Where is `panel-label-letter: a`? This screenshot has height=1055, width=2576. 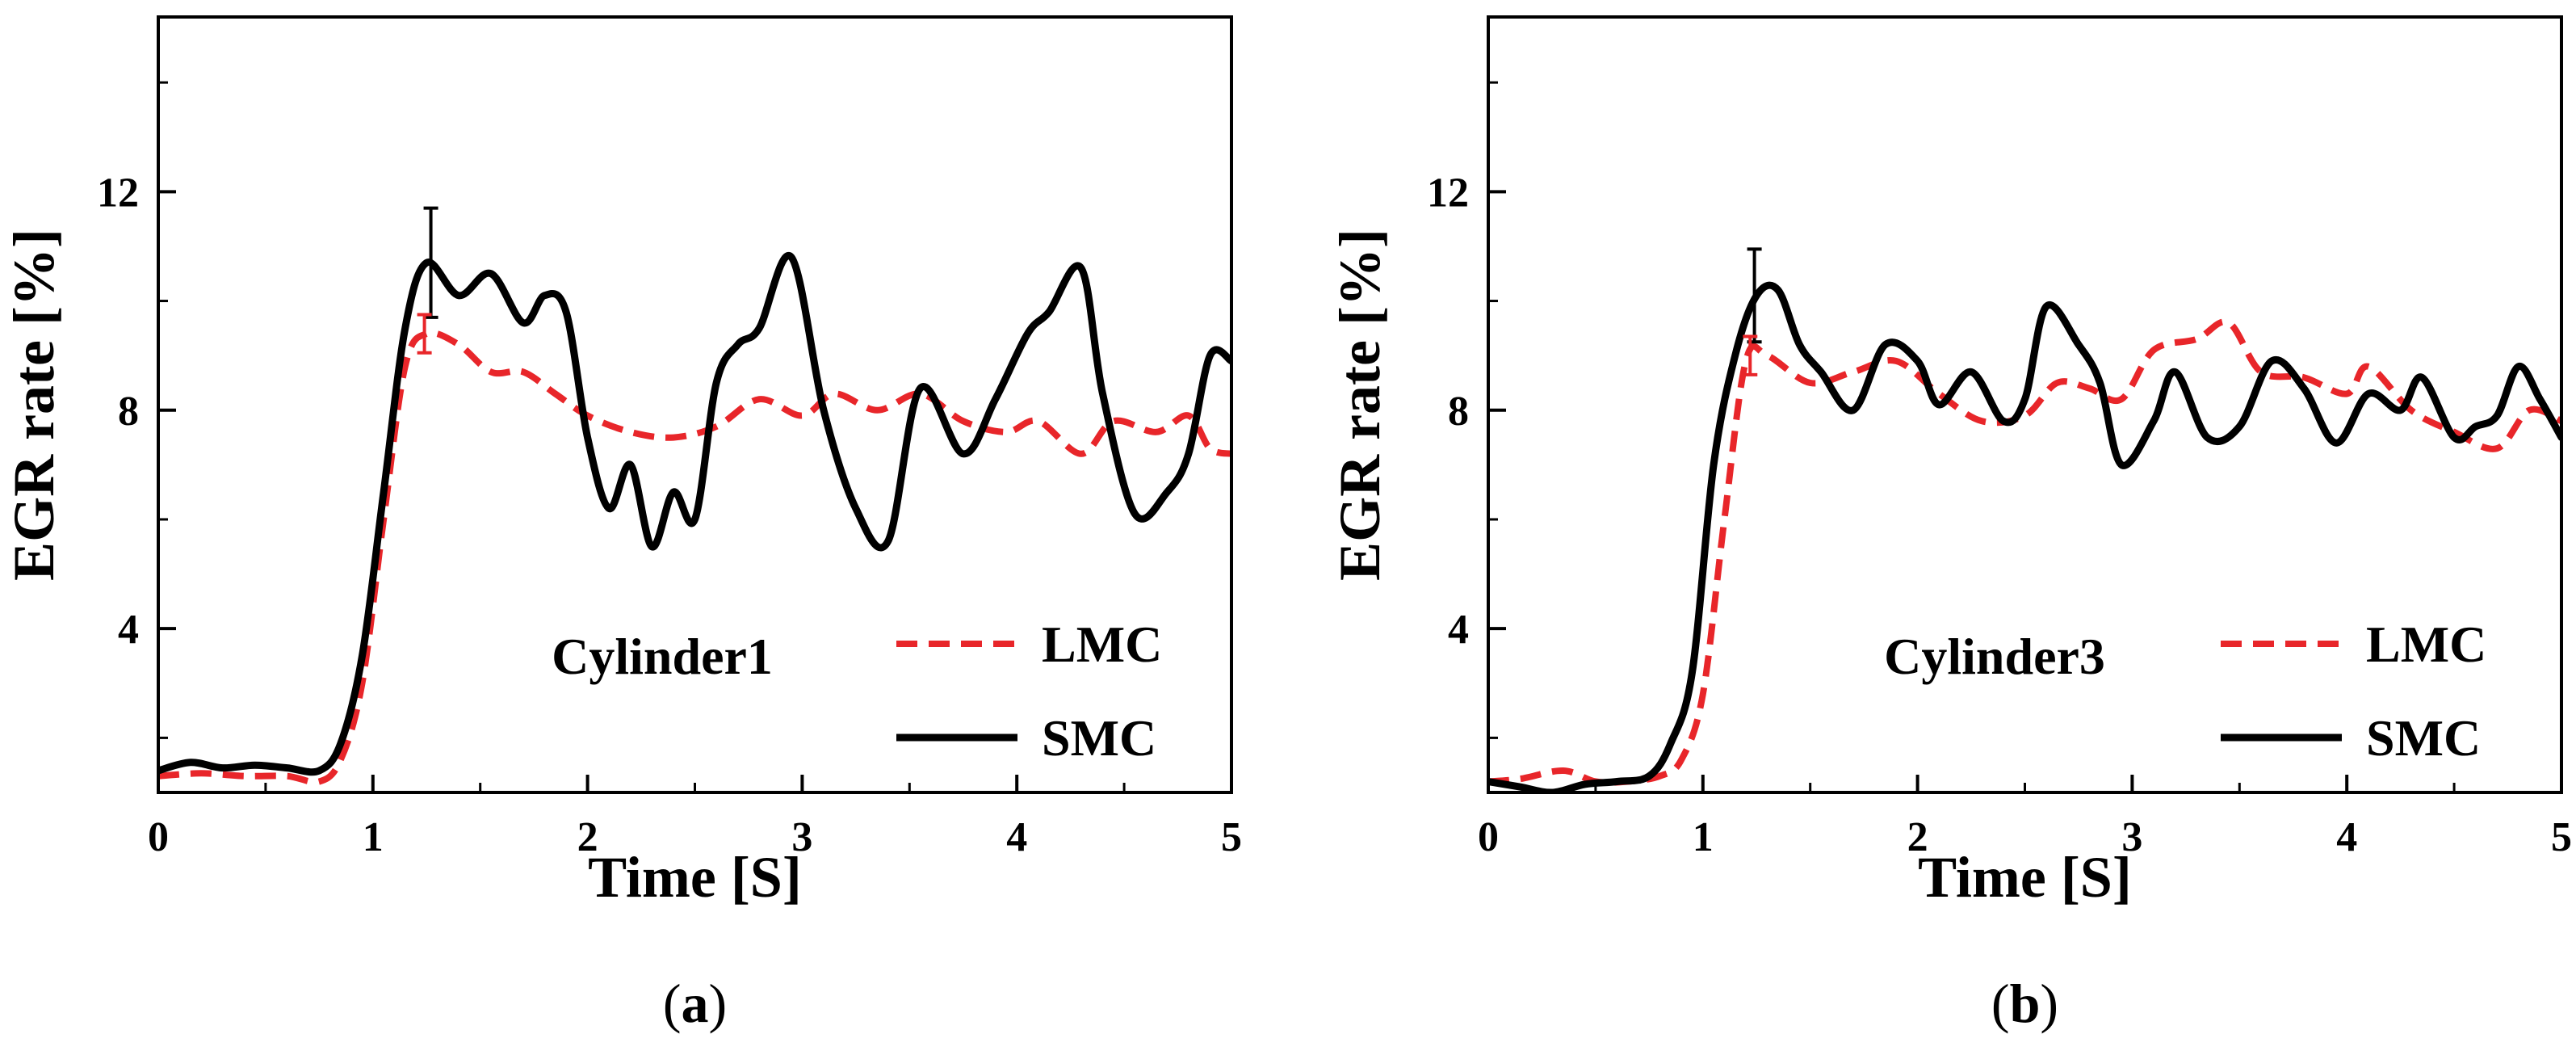 panel-label-letter: a is located at coordinates (695, 1003).